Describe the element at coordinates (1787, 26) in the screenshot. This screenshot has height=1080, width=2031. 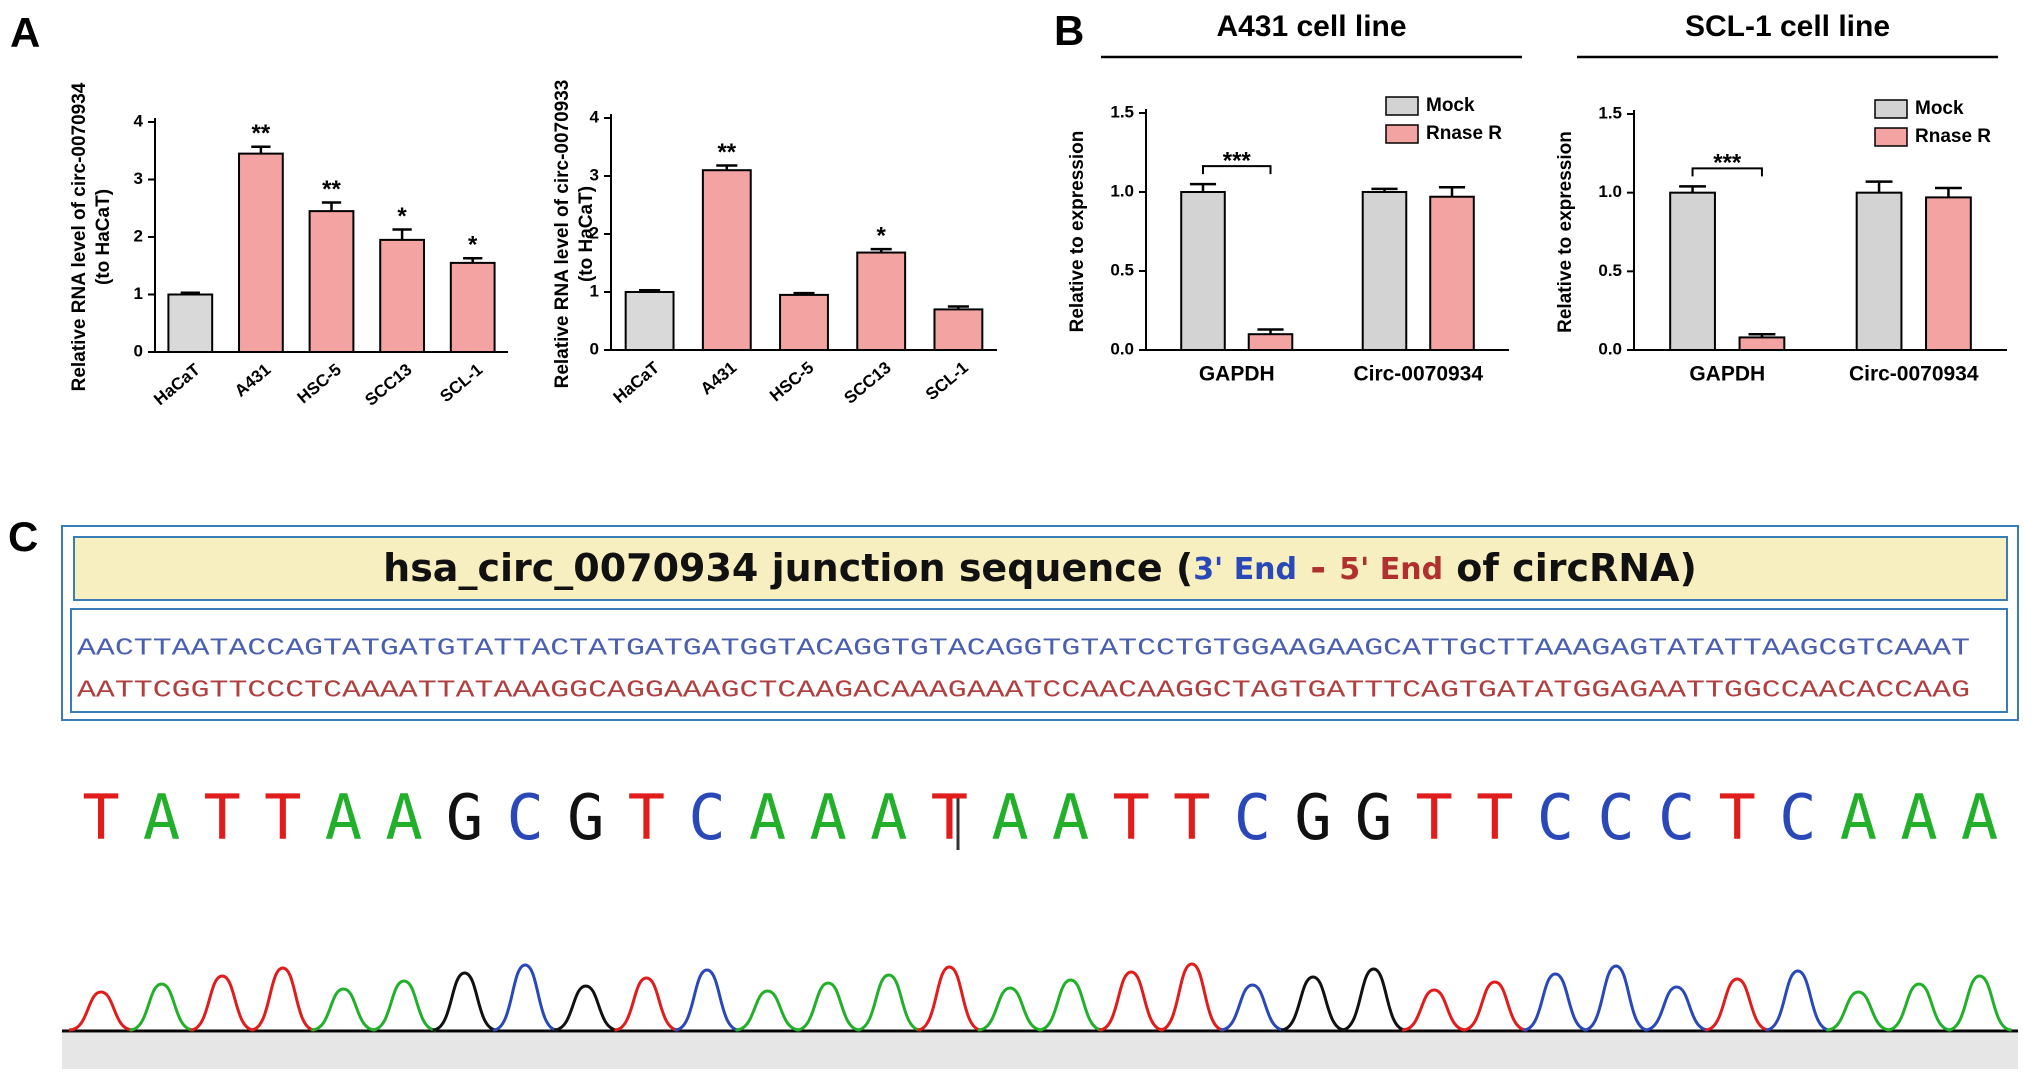
I see `chart-title: SCL-1 cell line` at that location.